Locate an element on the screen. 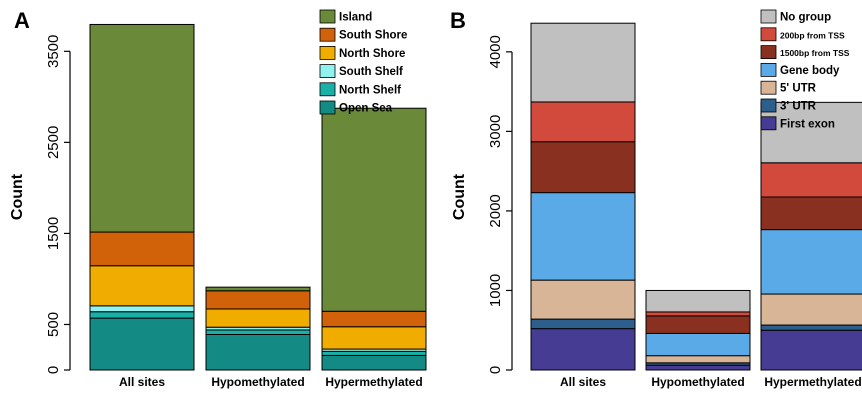  bar-segment: 3' UTR: 65 is located at coordinates (811, 327).